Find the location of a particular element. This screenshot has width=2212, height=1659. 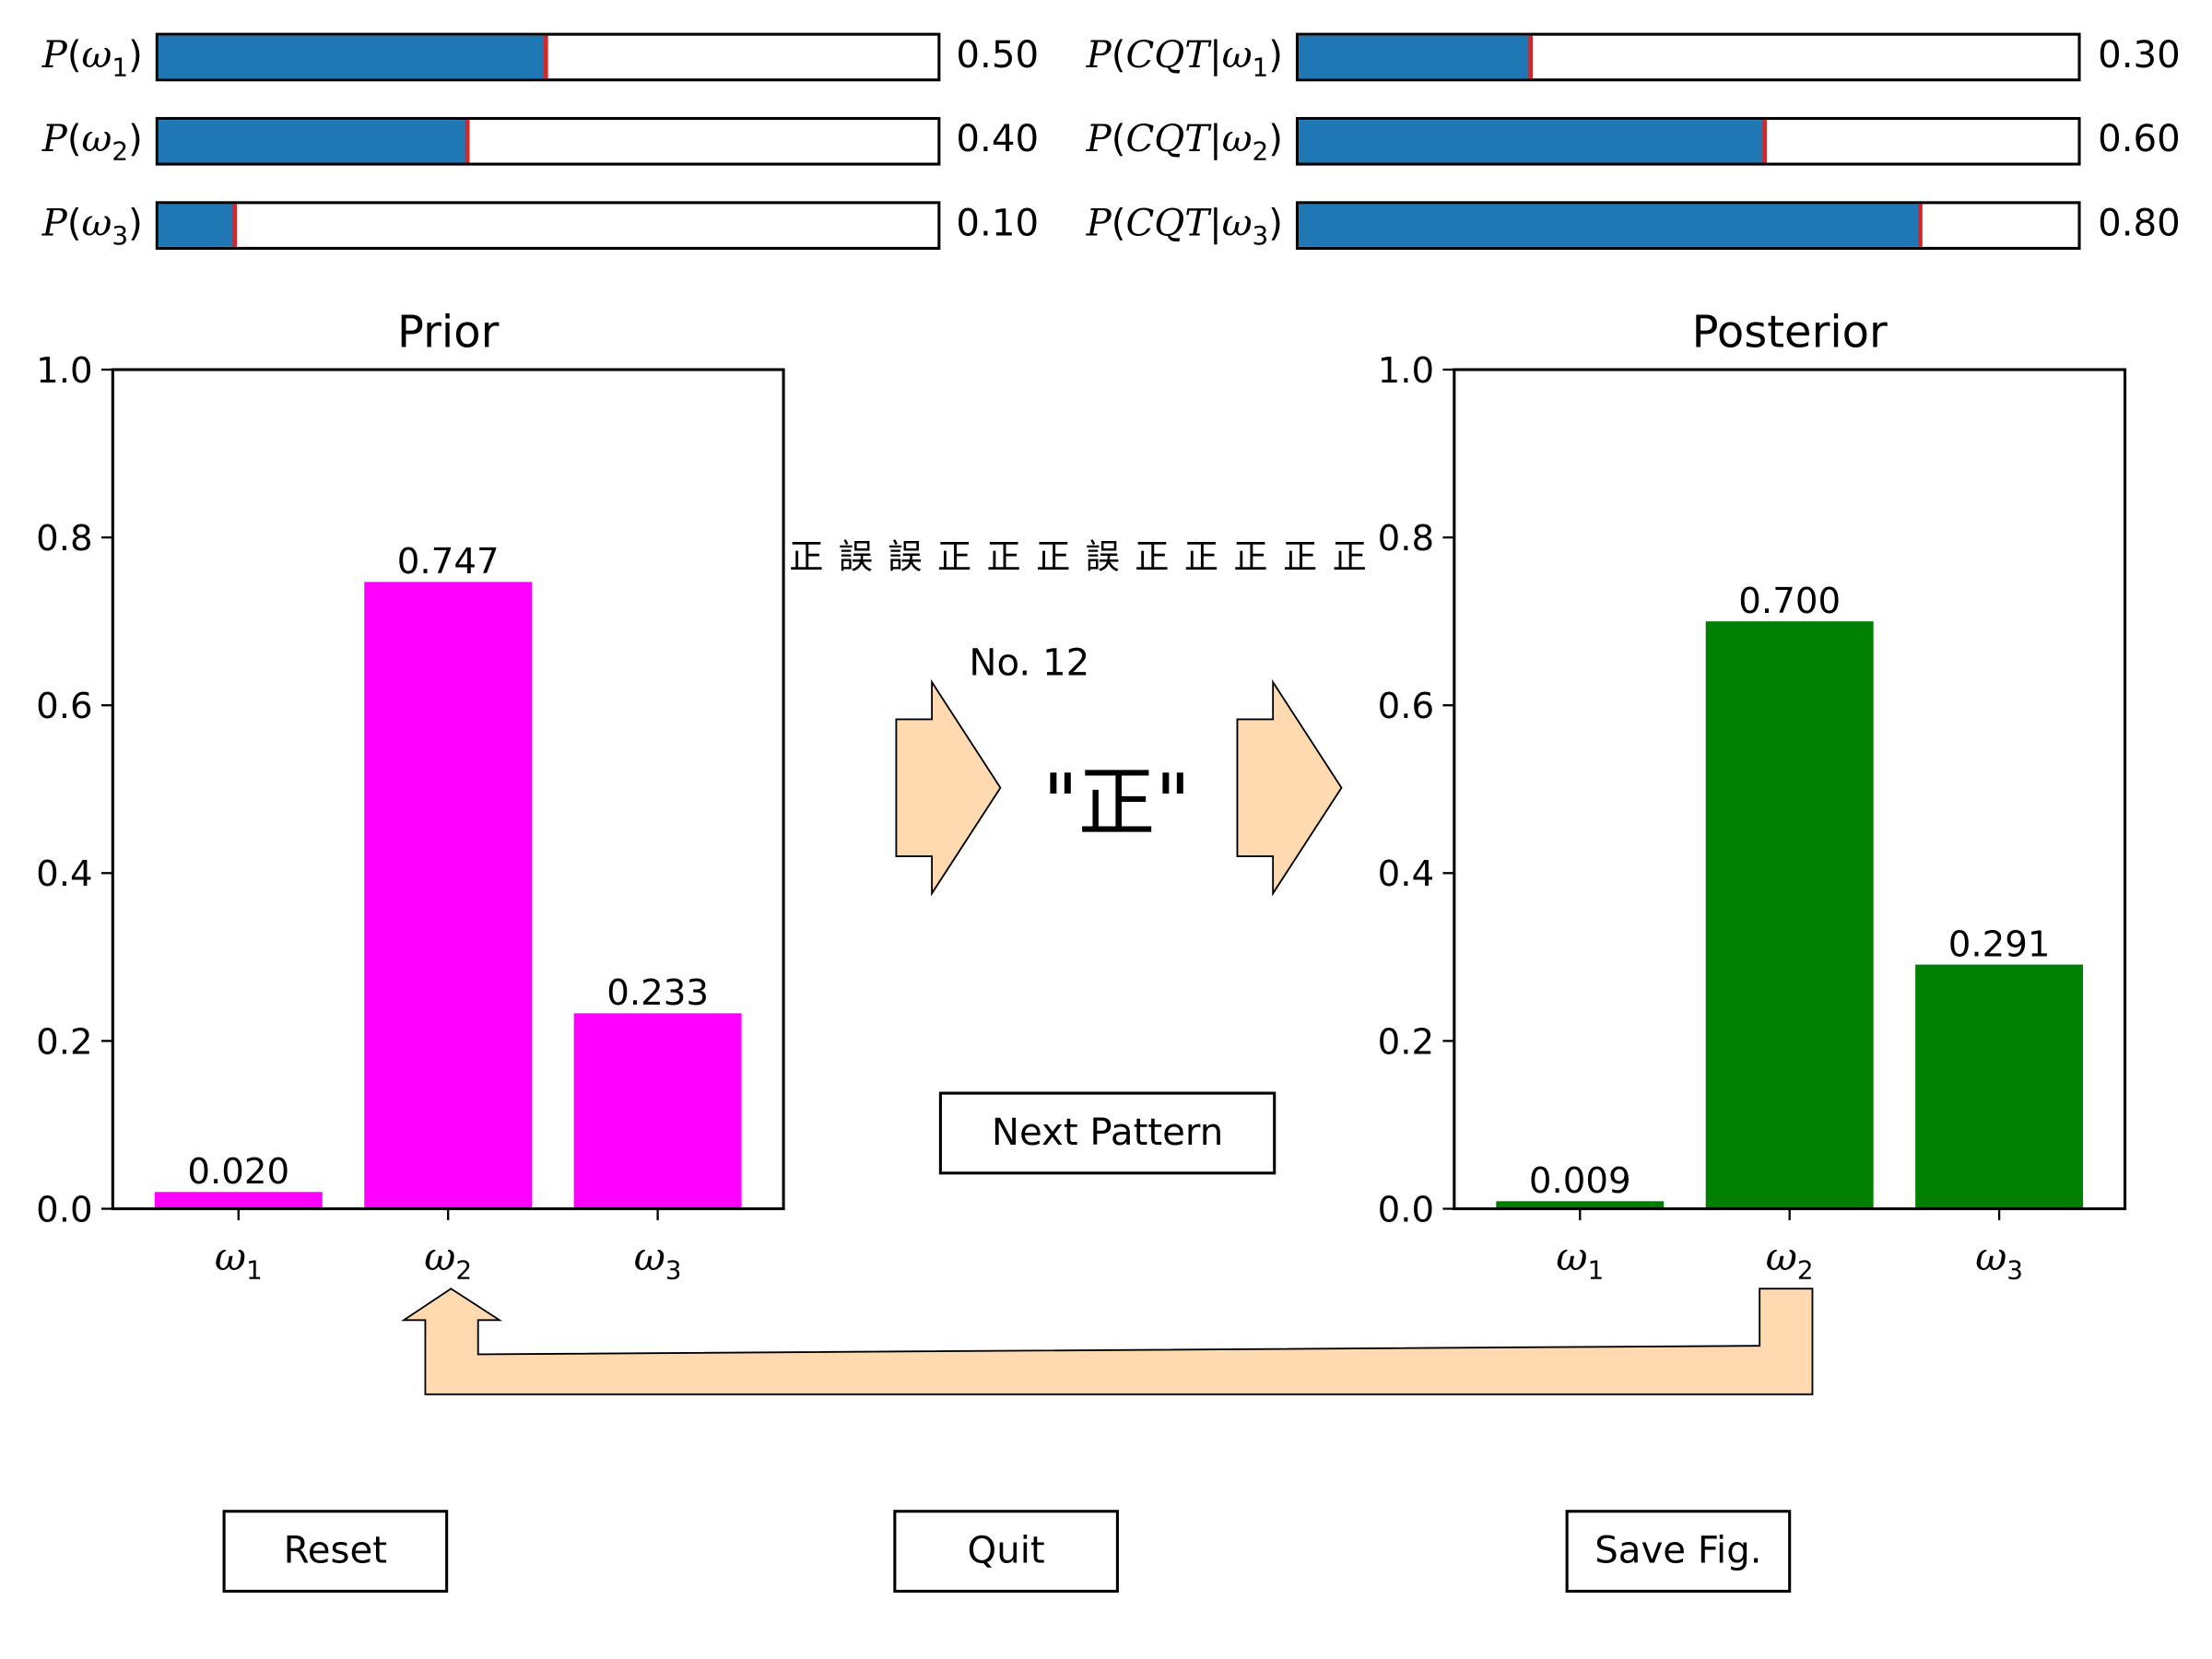

likelihood-slider-label: P(CQT|ω3) is located at coordinates (1185, 227).